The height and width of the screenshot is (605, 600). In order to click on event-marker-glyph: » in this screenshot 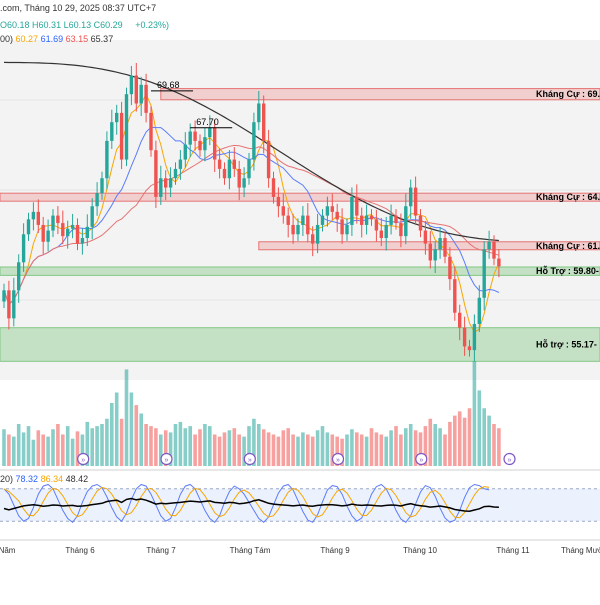, I will do `click(338, 460)`.